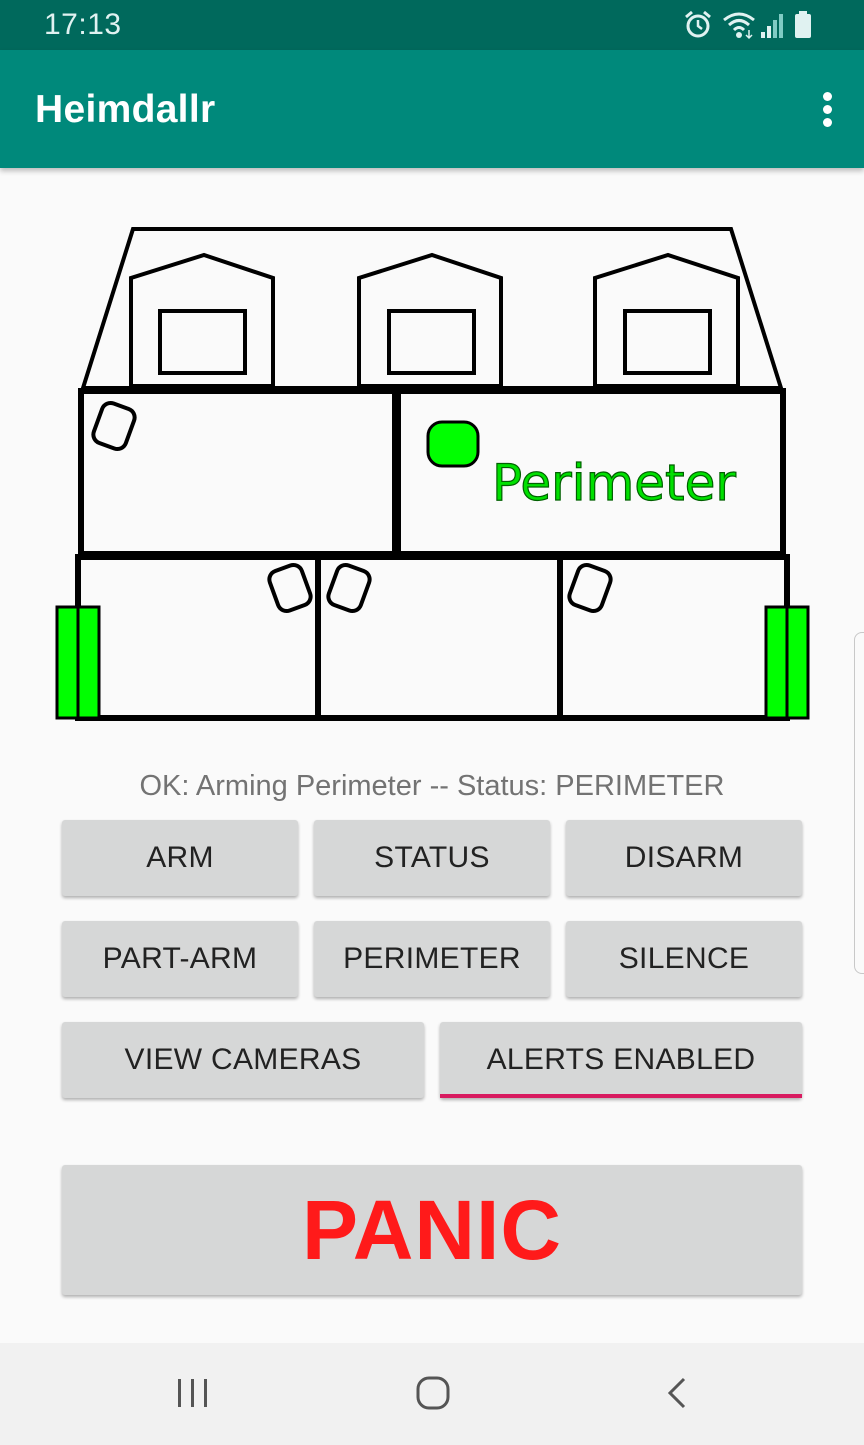 The image size is (864, 1445). I want to click on silence-button: SILENCE, so click(684, 959).